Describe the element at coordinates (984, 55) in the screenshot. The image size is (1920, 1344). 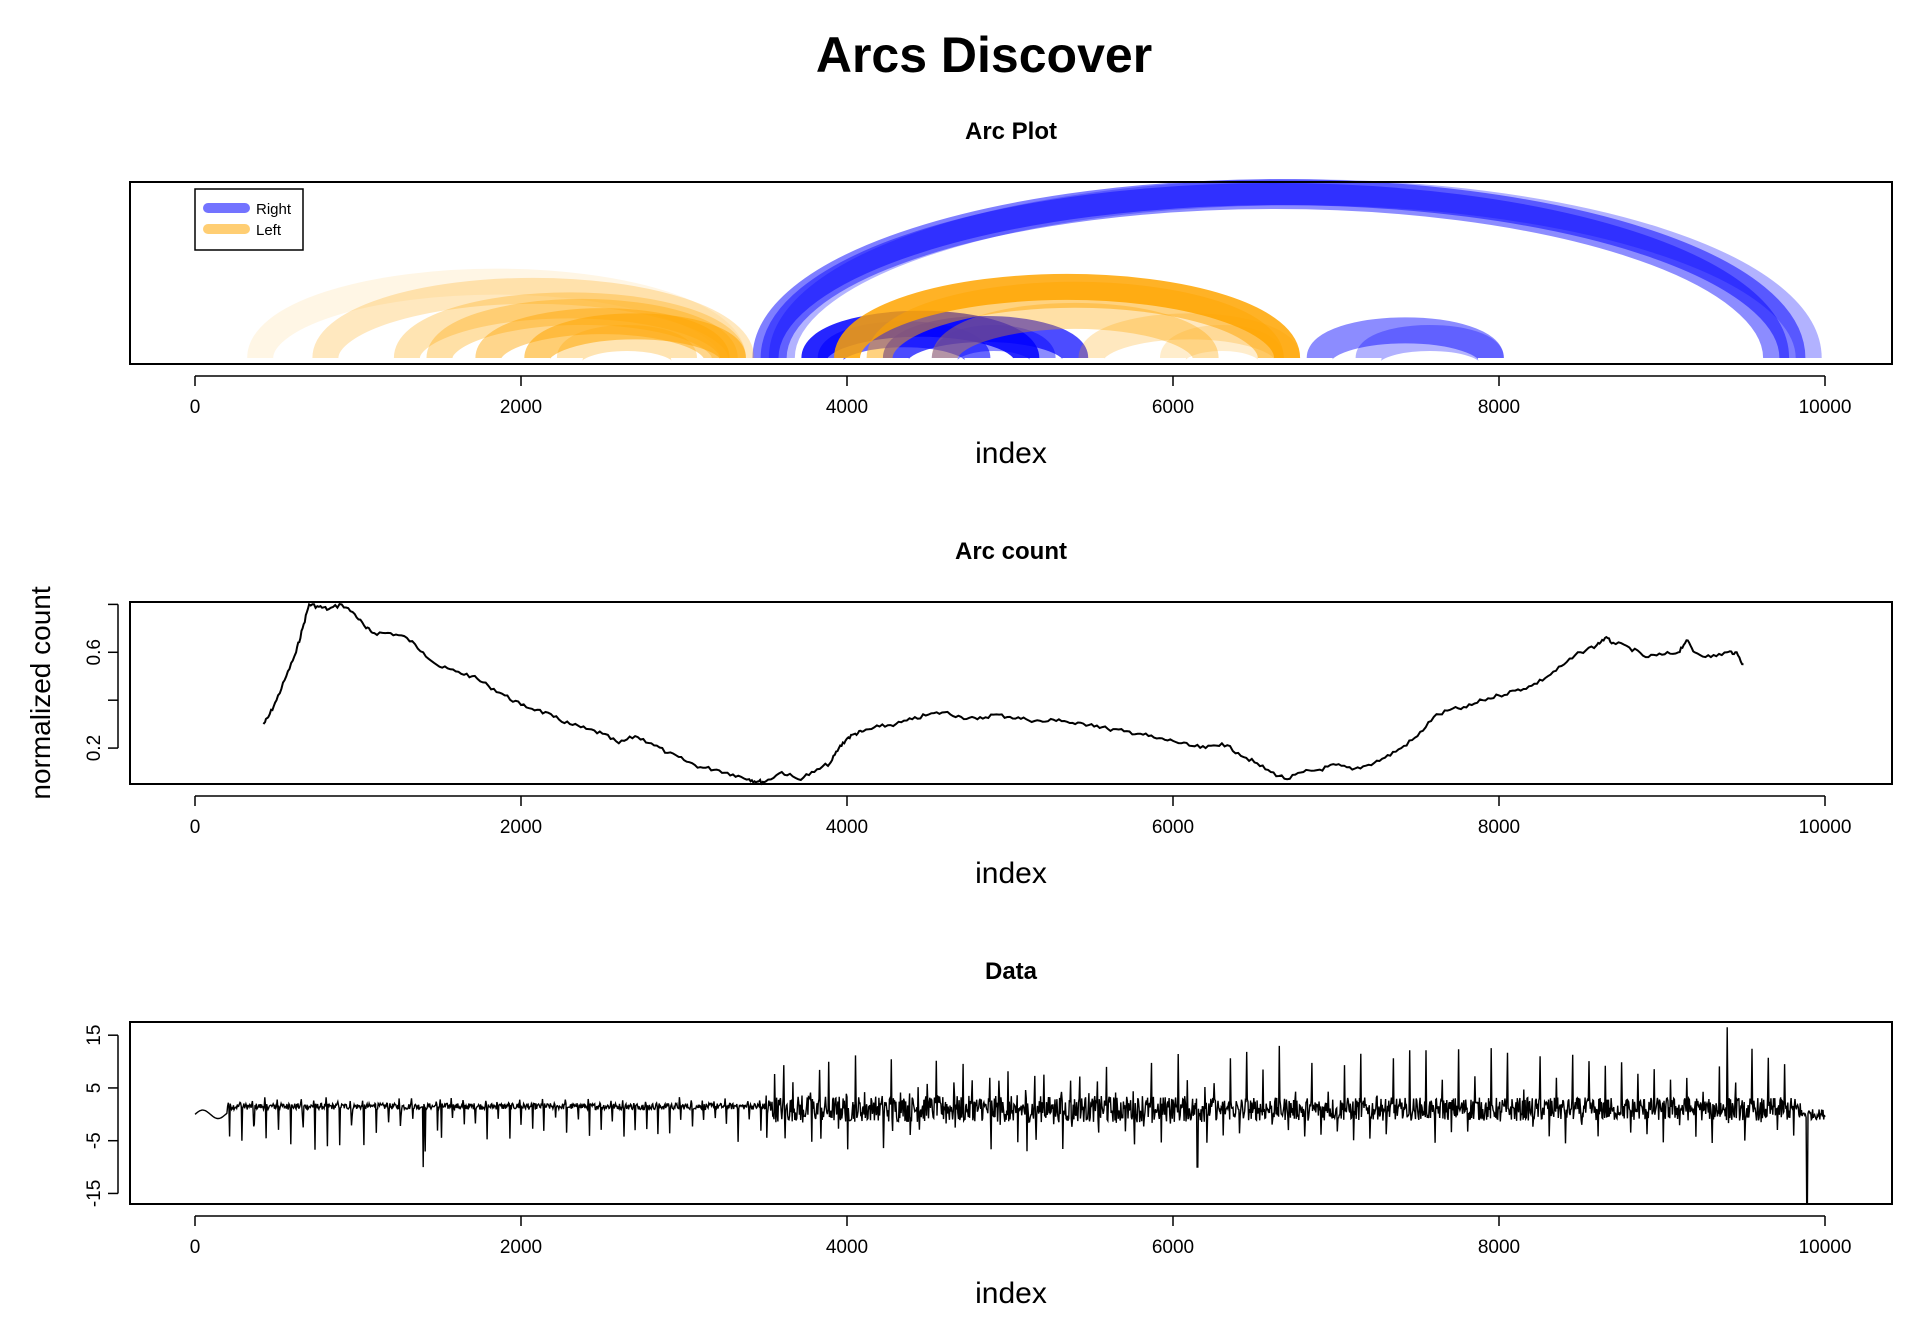
I see `figure-title: Arcs Discover` at that location.